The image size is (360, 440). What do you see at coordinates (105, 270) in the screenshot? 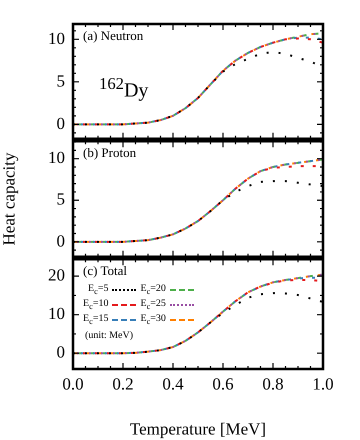
I see `chart-title: (c) Total` at bounding box center [105, 270].